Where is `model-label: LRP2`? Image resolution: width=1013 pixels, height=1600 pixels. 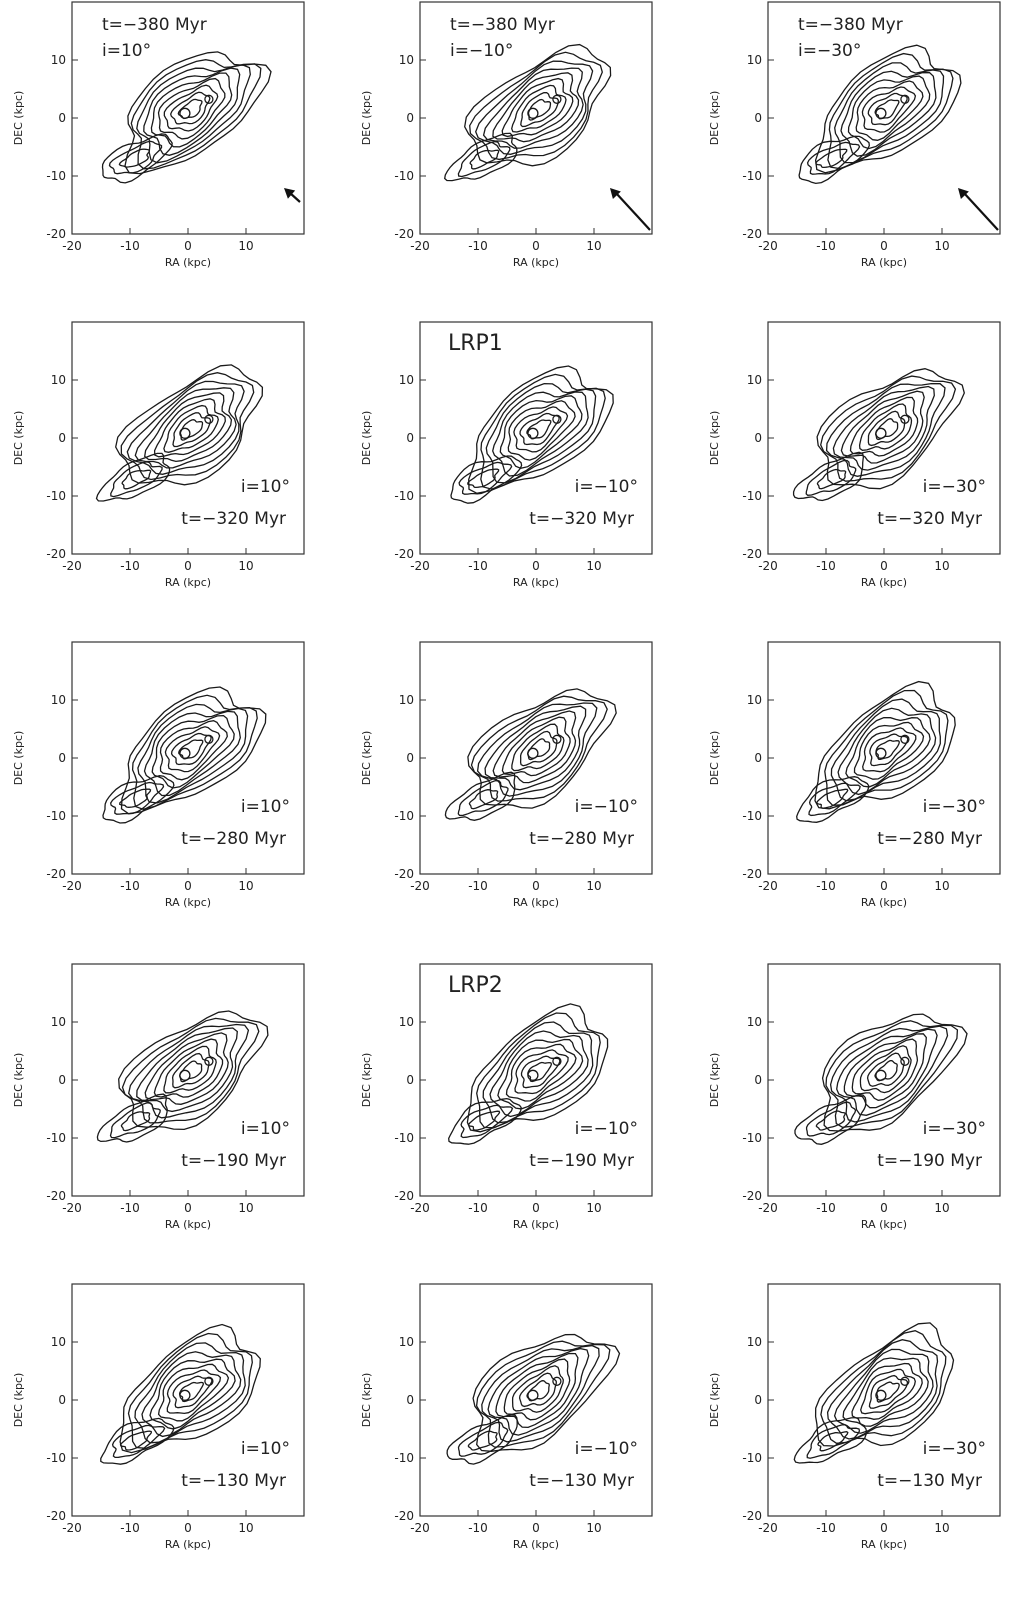 model-label: LRP2 is located at coordinates (475, 985).